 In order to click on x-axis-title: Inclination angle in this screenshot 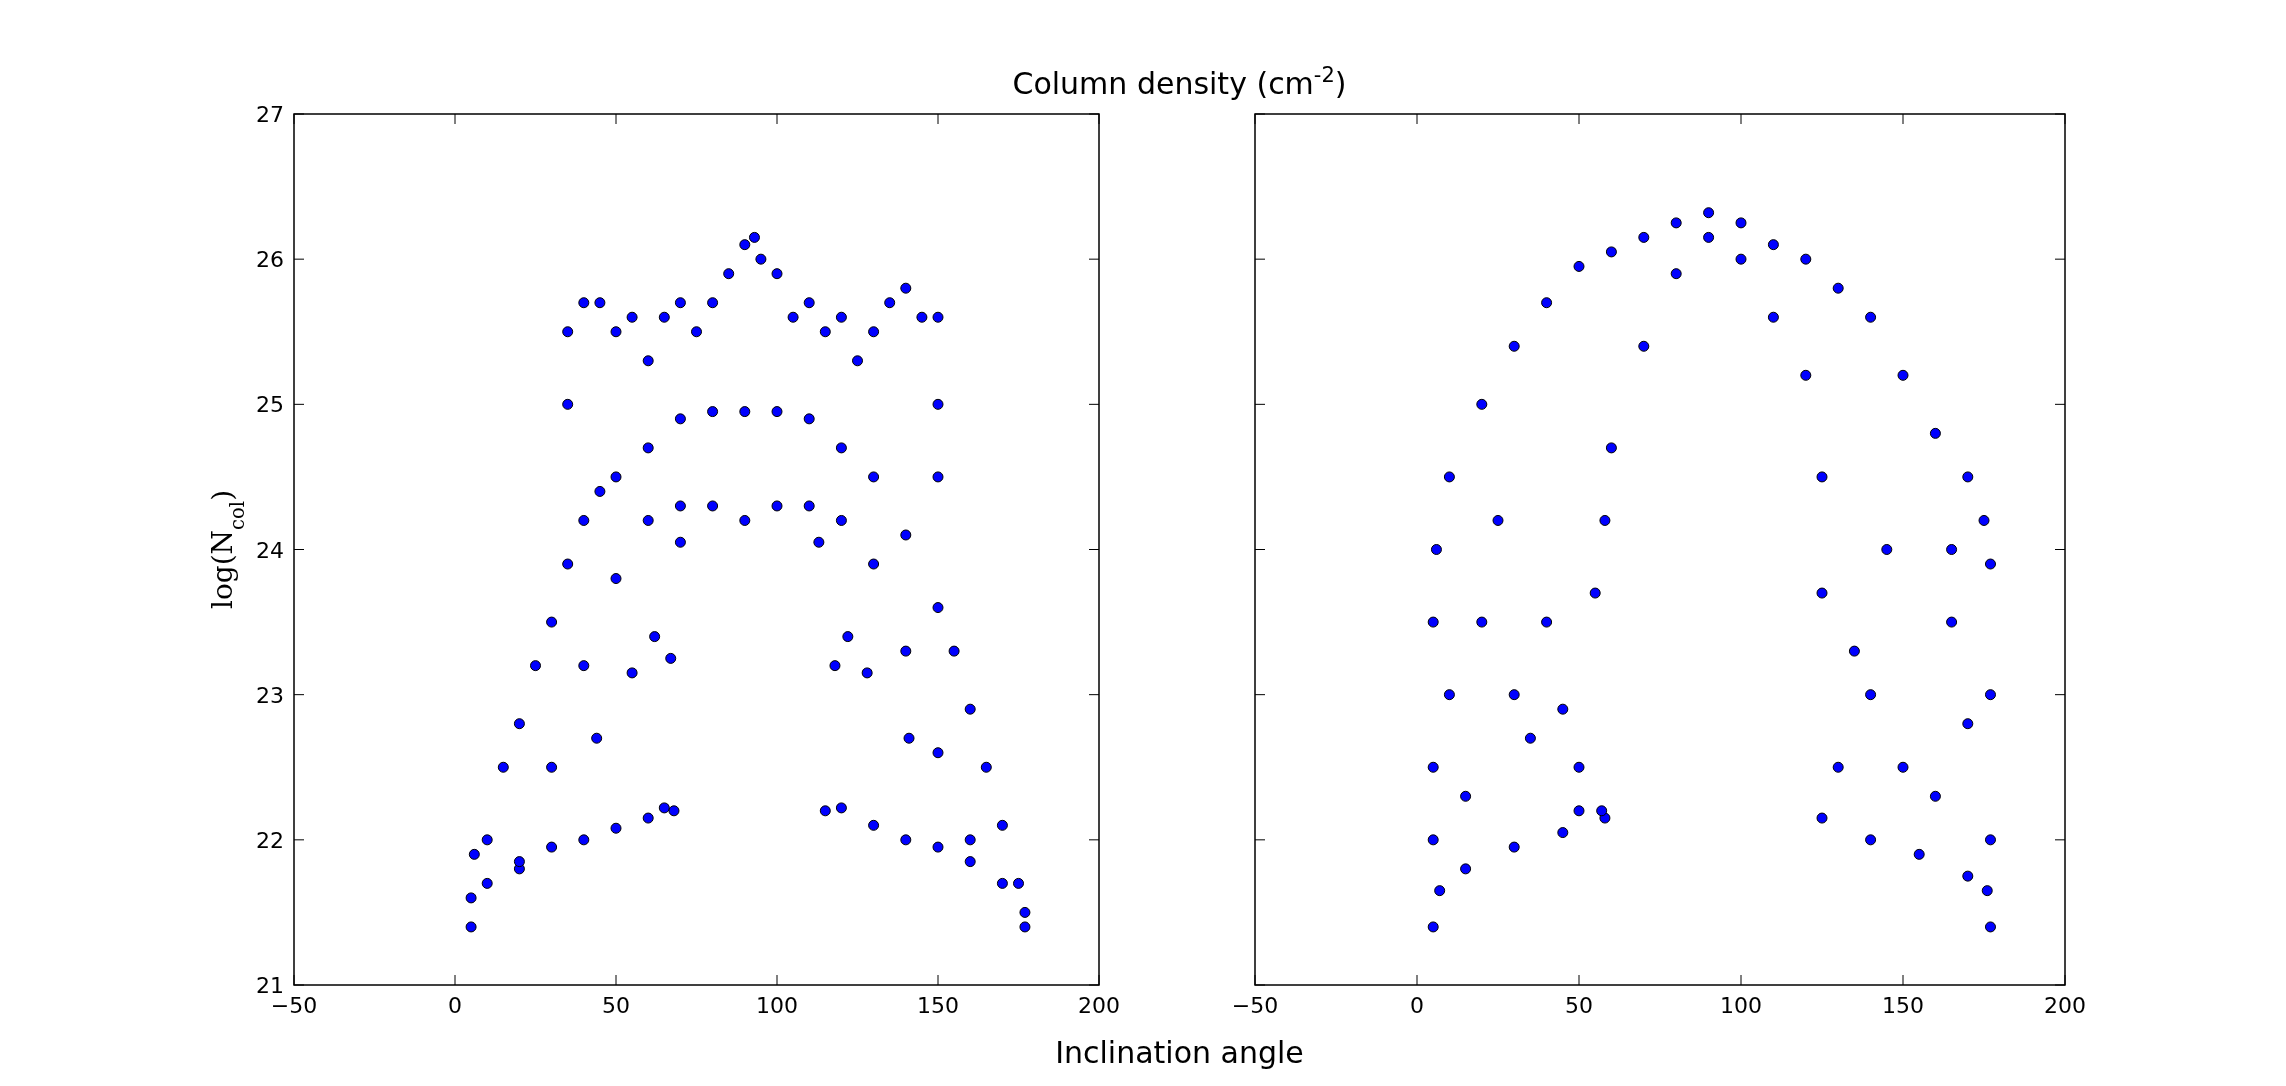, I will do `click(1179, 1052)`.